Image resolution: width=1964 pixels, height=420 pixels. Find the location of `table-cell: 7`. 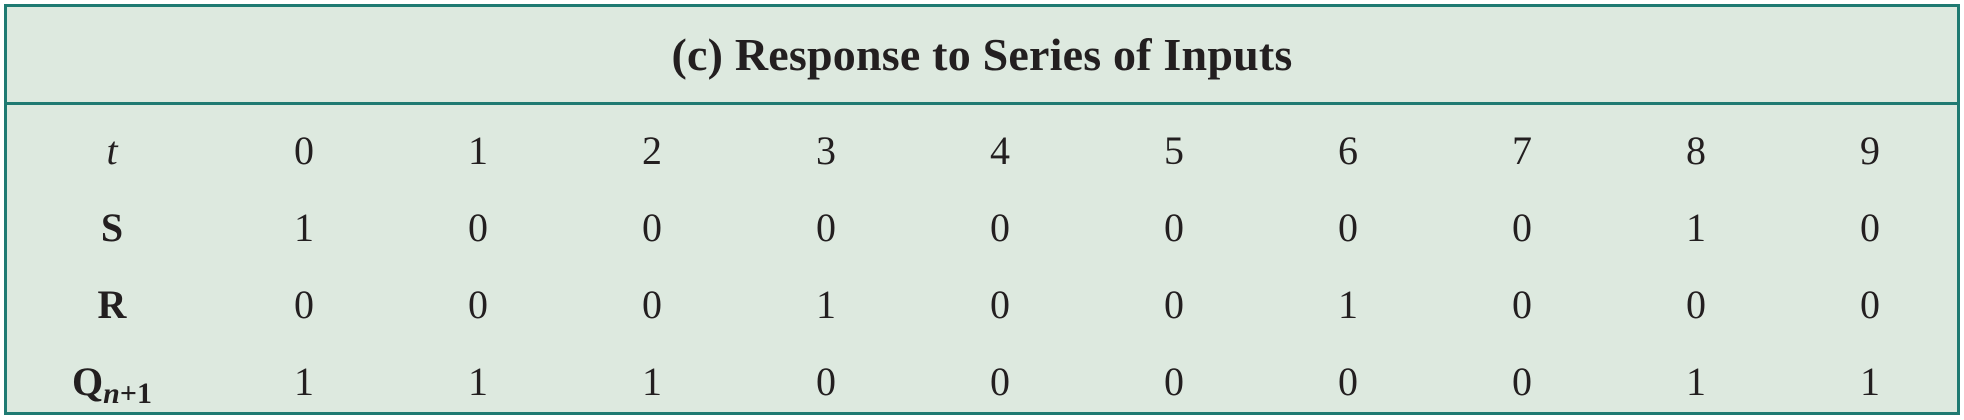

table-cell: 7 is located at coordinates (1522, 150).